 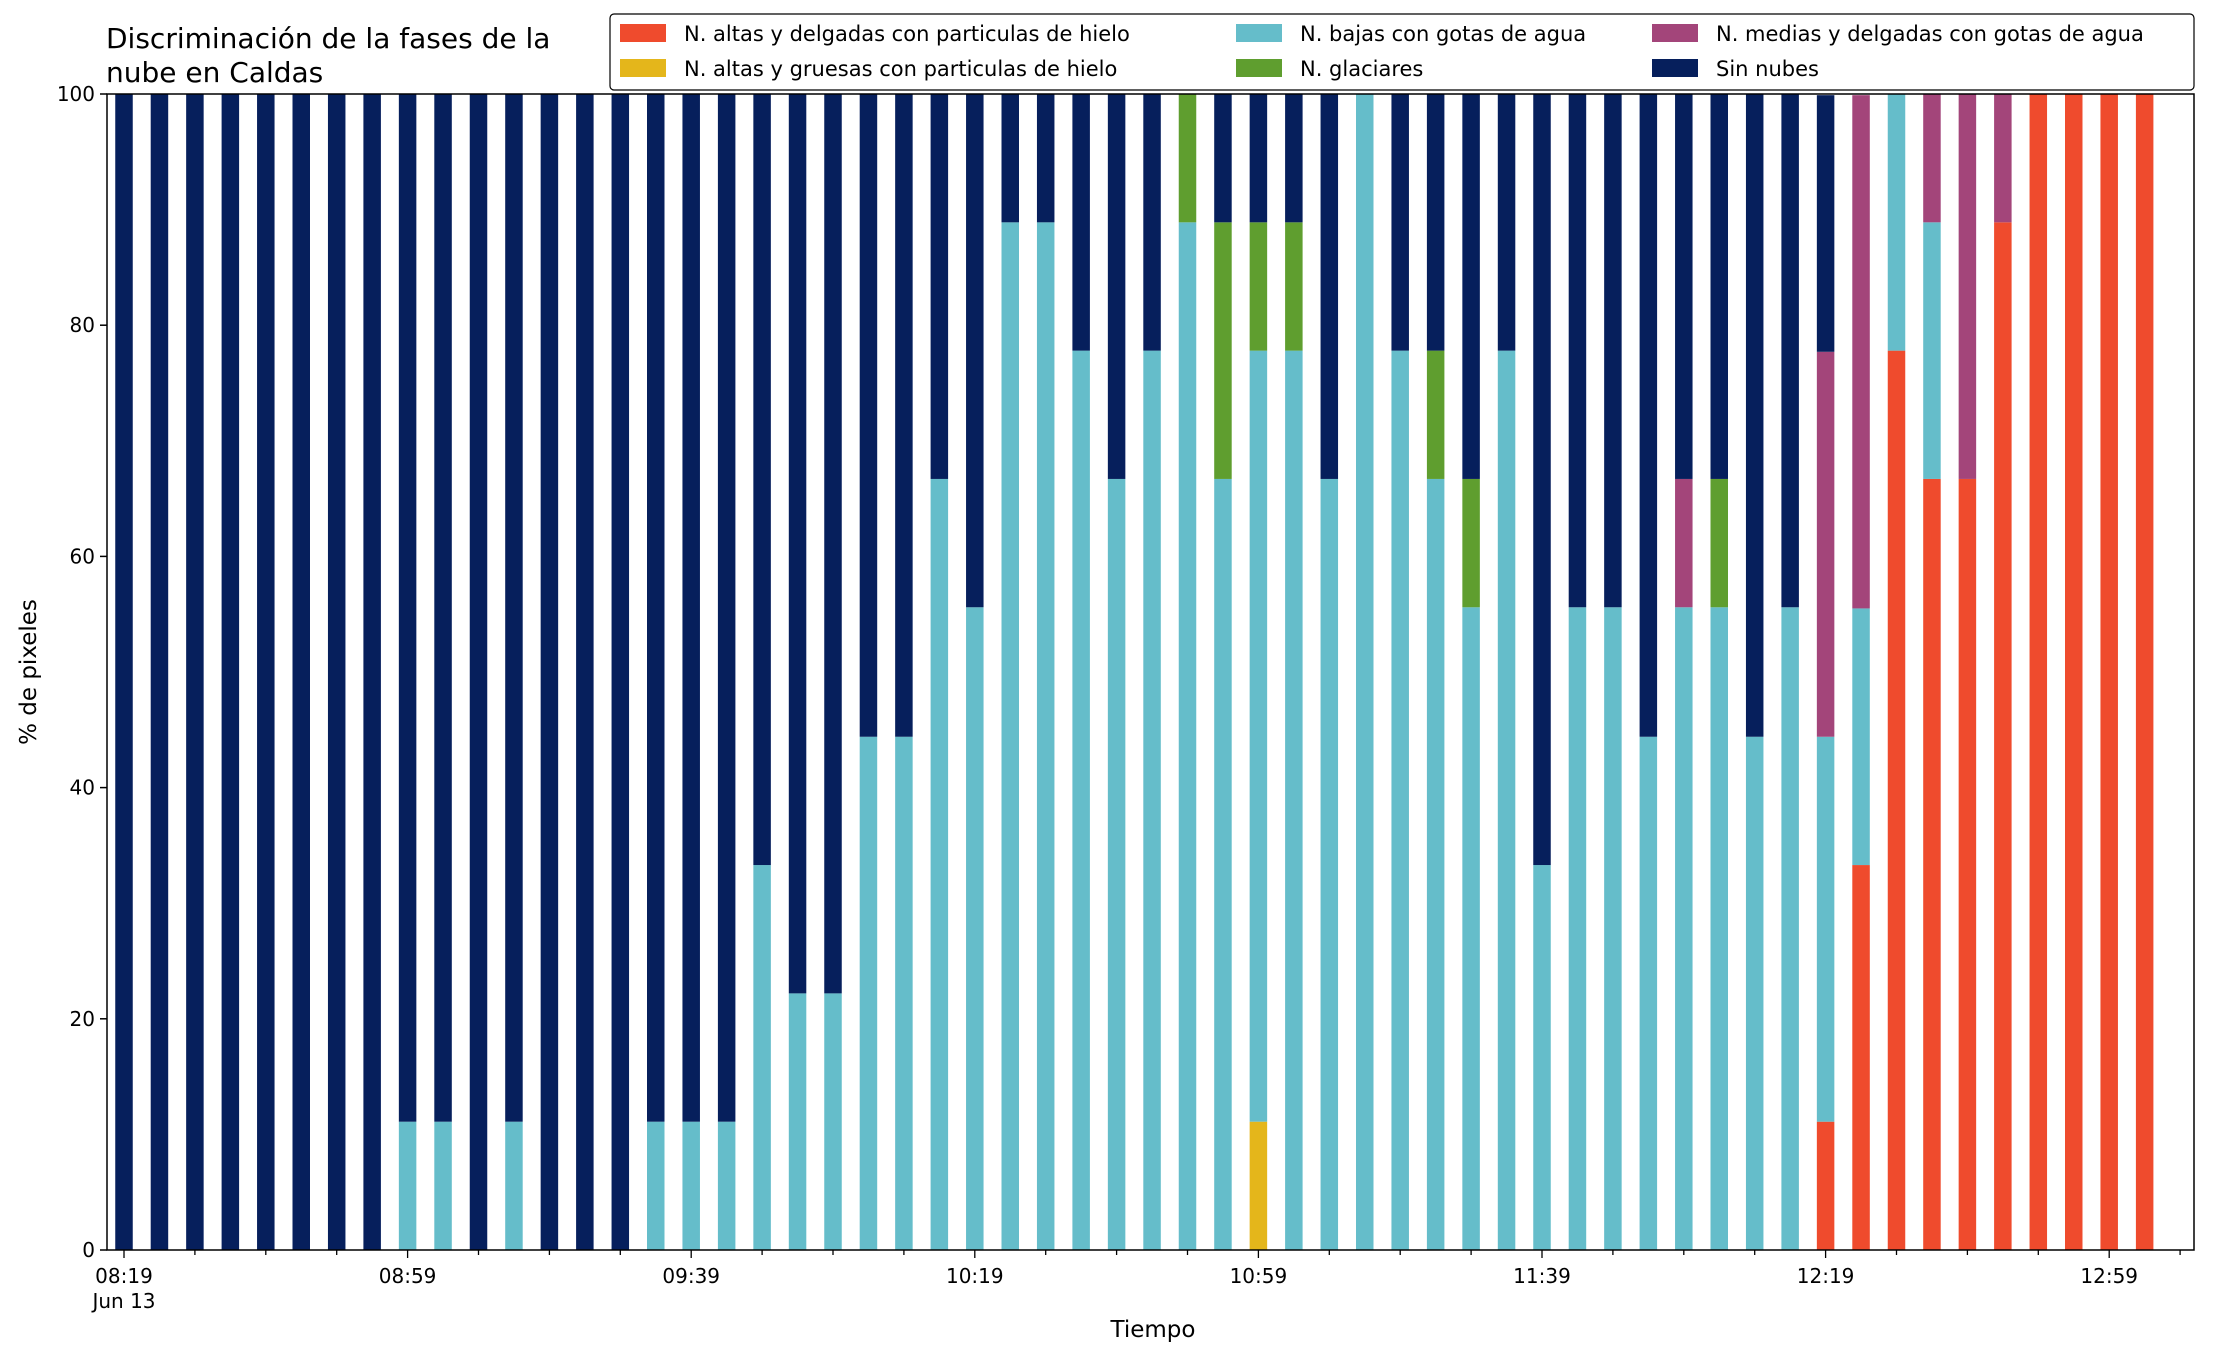 I want to click on x-tick-label: 10:59, so click(x=1259, y=1276).